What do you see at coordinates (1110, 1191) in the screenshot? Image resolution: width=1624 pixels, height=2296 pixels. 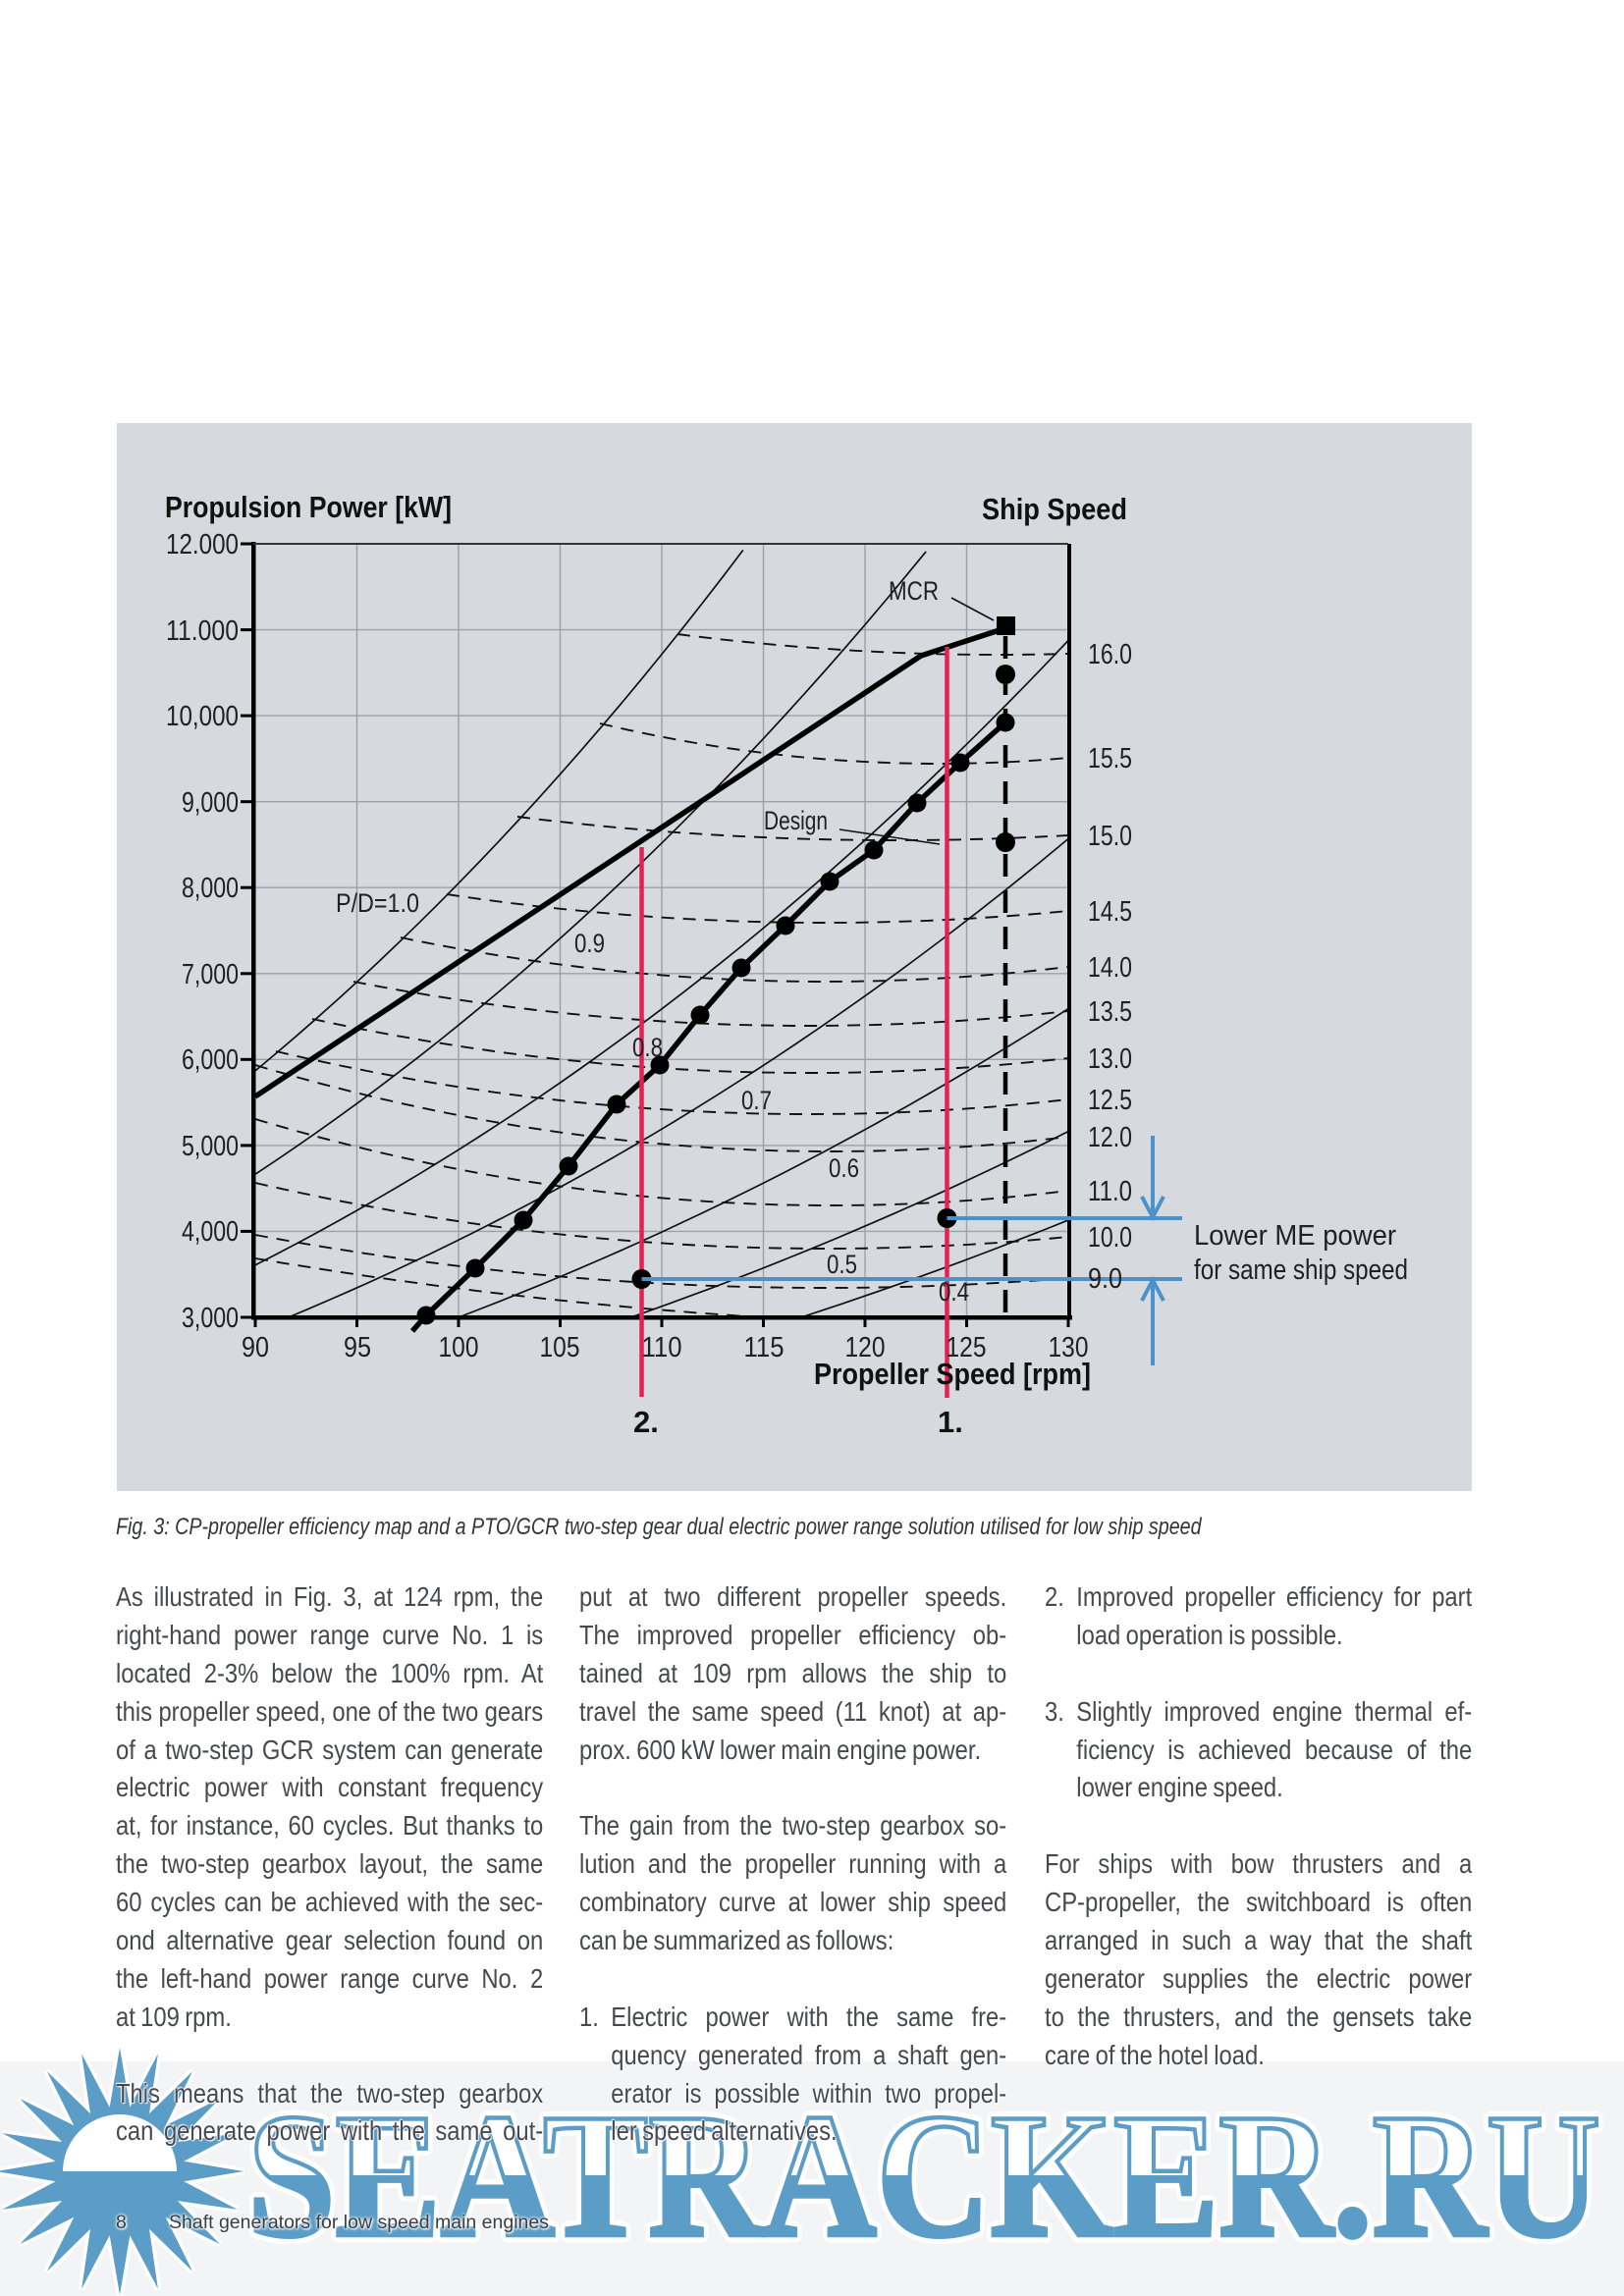 I see `svg-text: 11.0` at bounding box center [1110, 1191].